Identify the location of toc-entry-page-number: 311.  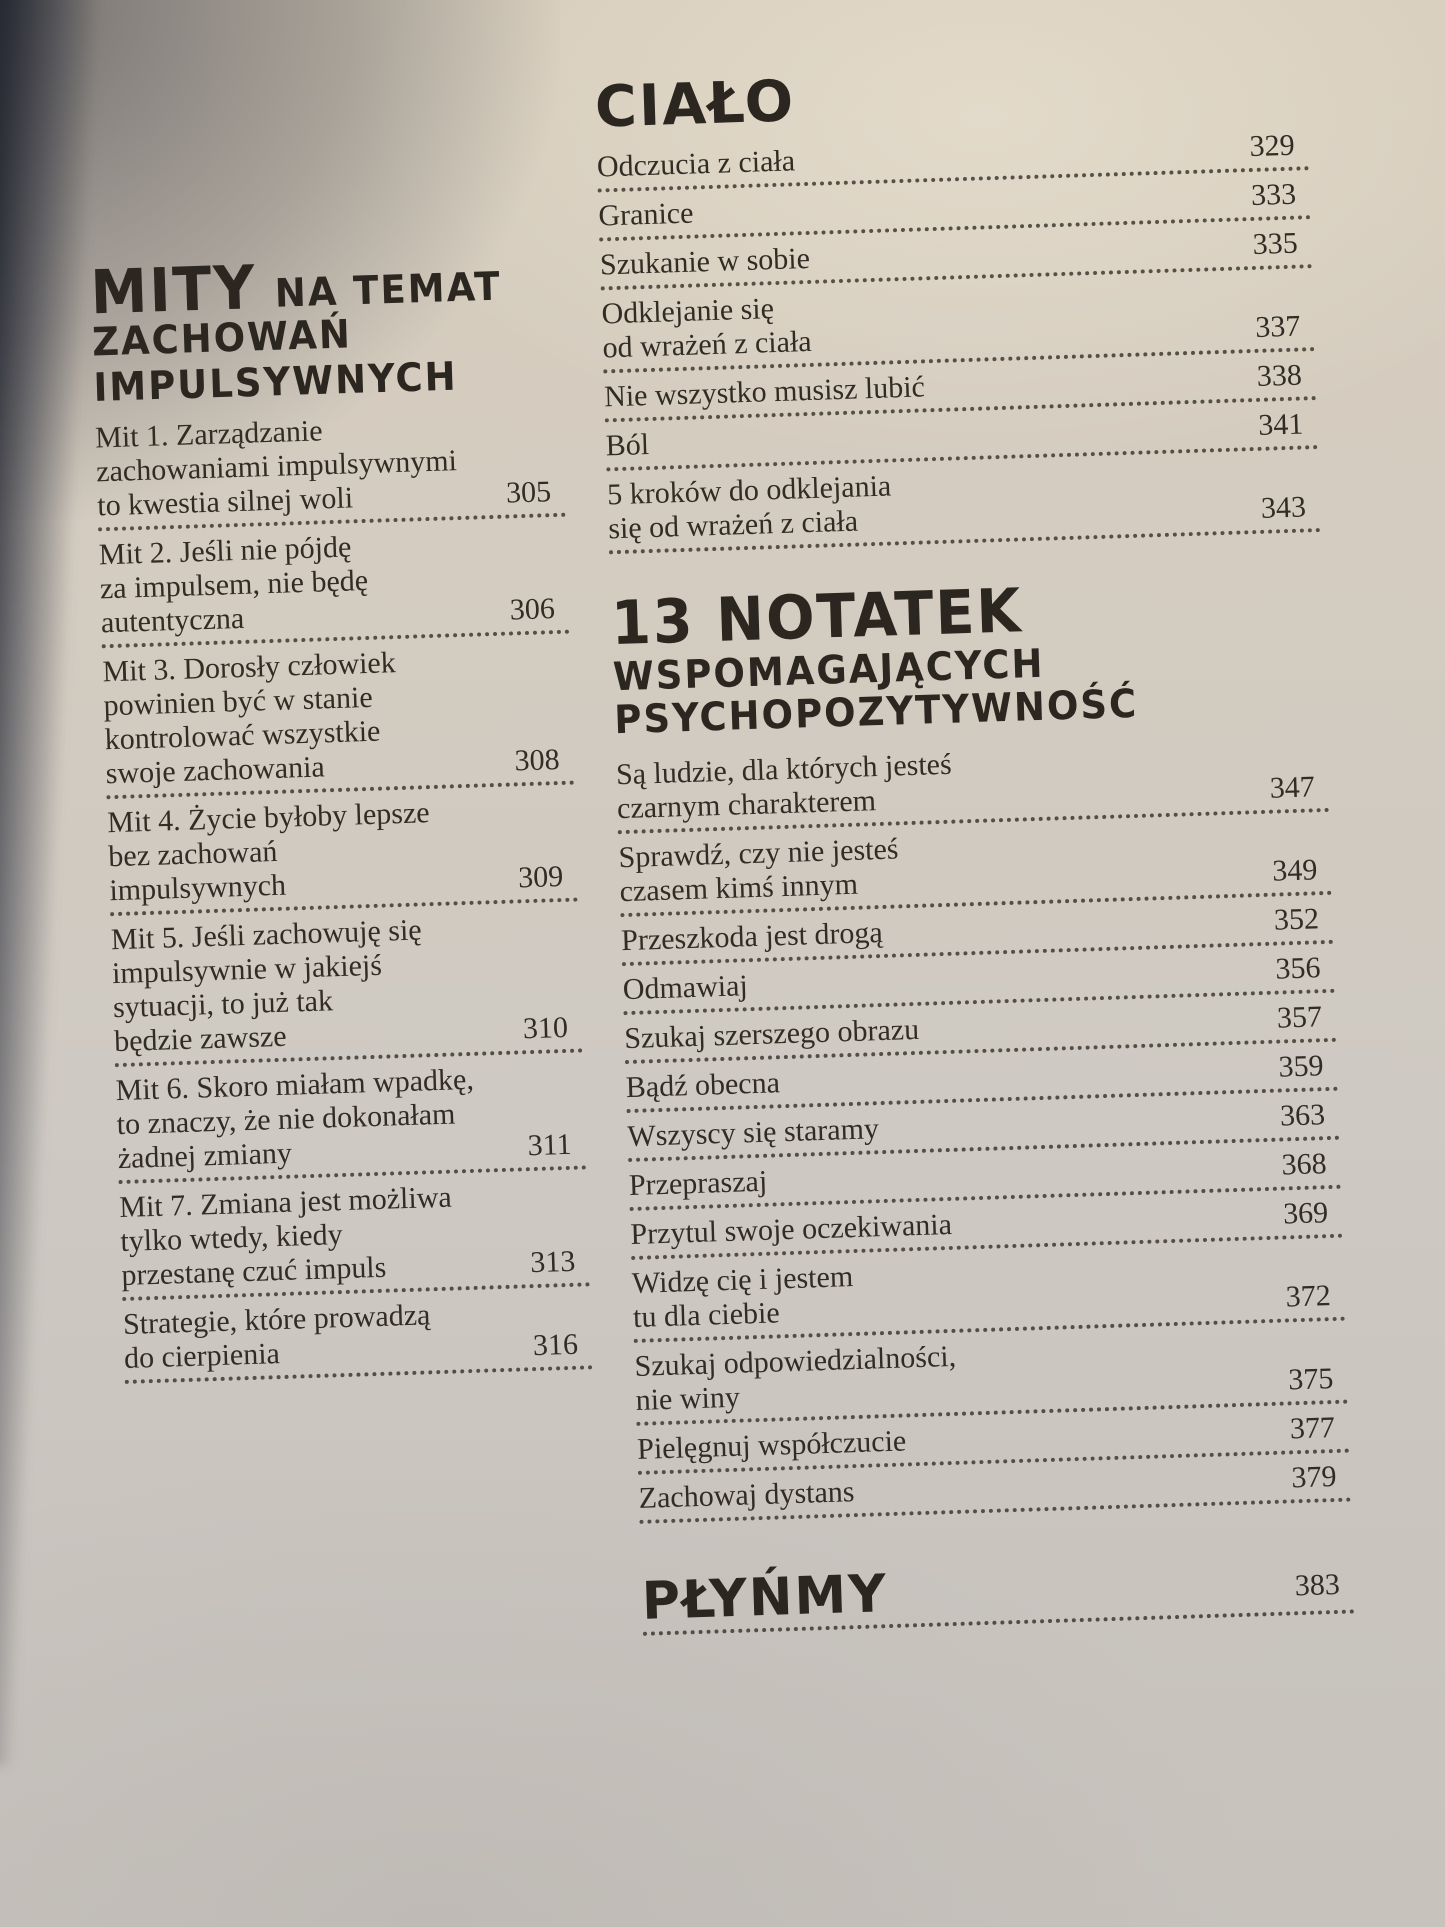
(550, 1145).